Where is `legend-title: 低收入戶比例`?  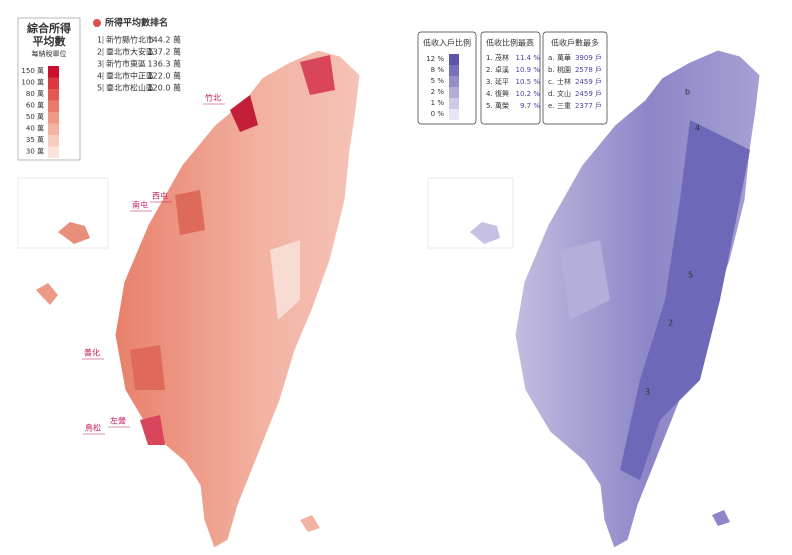 legend-title: 低收入戶比例 is located at coordinates (447, 43).